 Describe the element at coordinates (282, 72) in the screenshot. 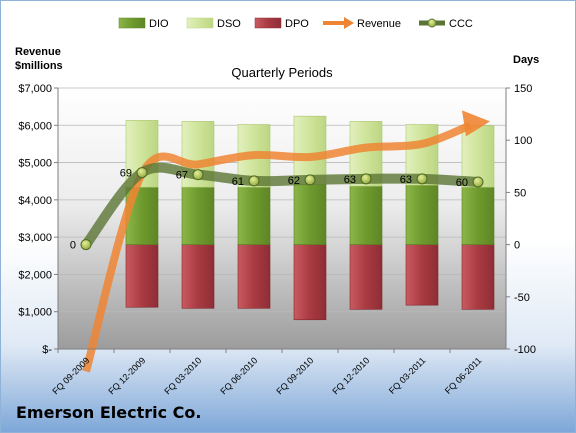

I see `chart-title: Quarterly Periods` at that location.